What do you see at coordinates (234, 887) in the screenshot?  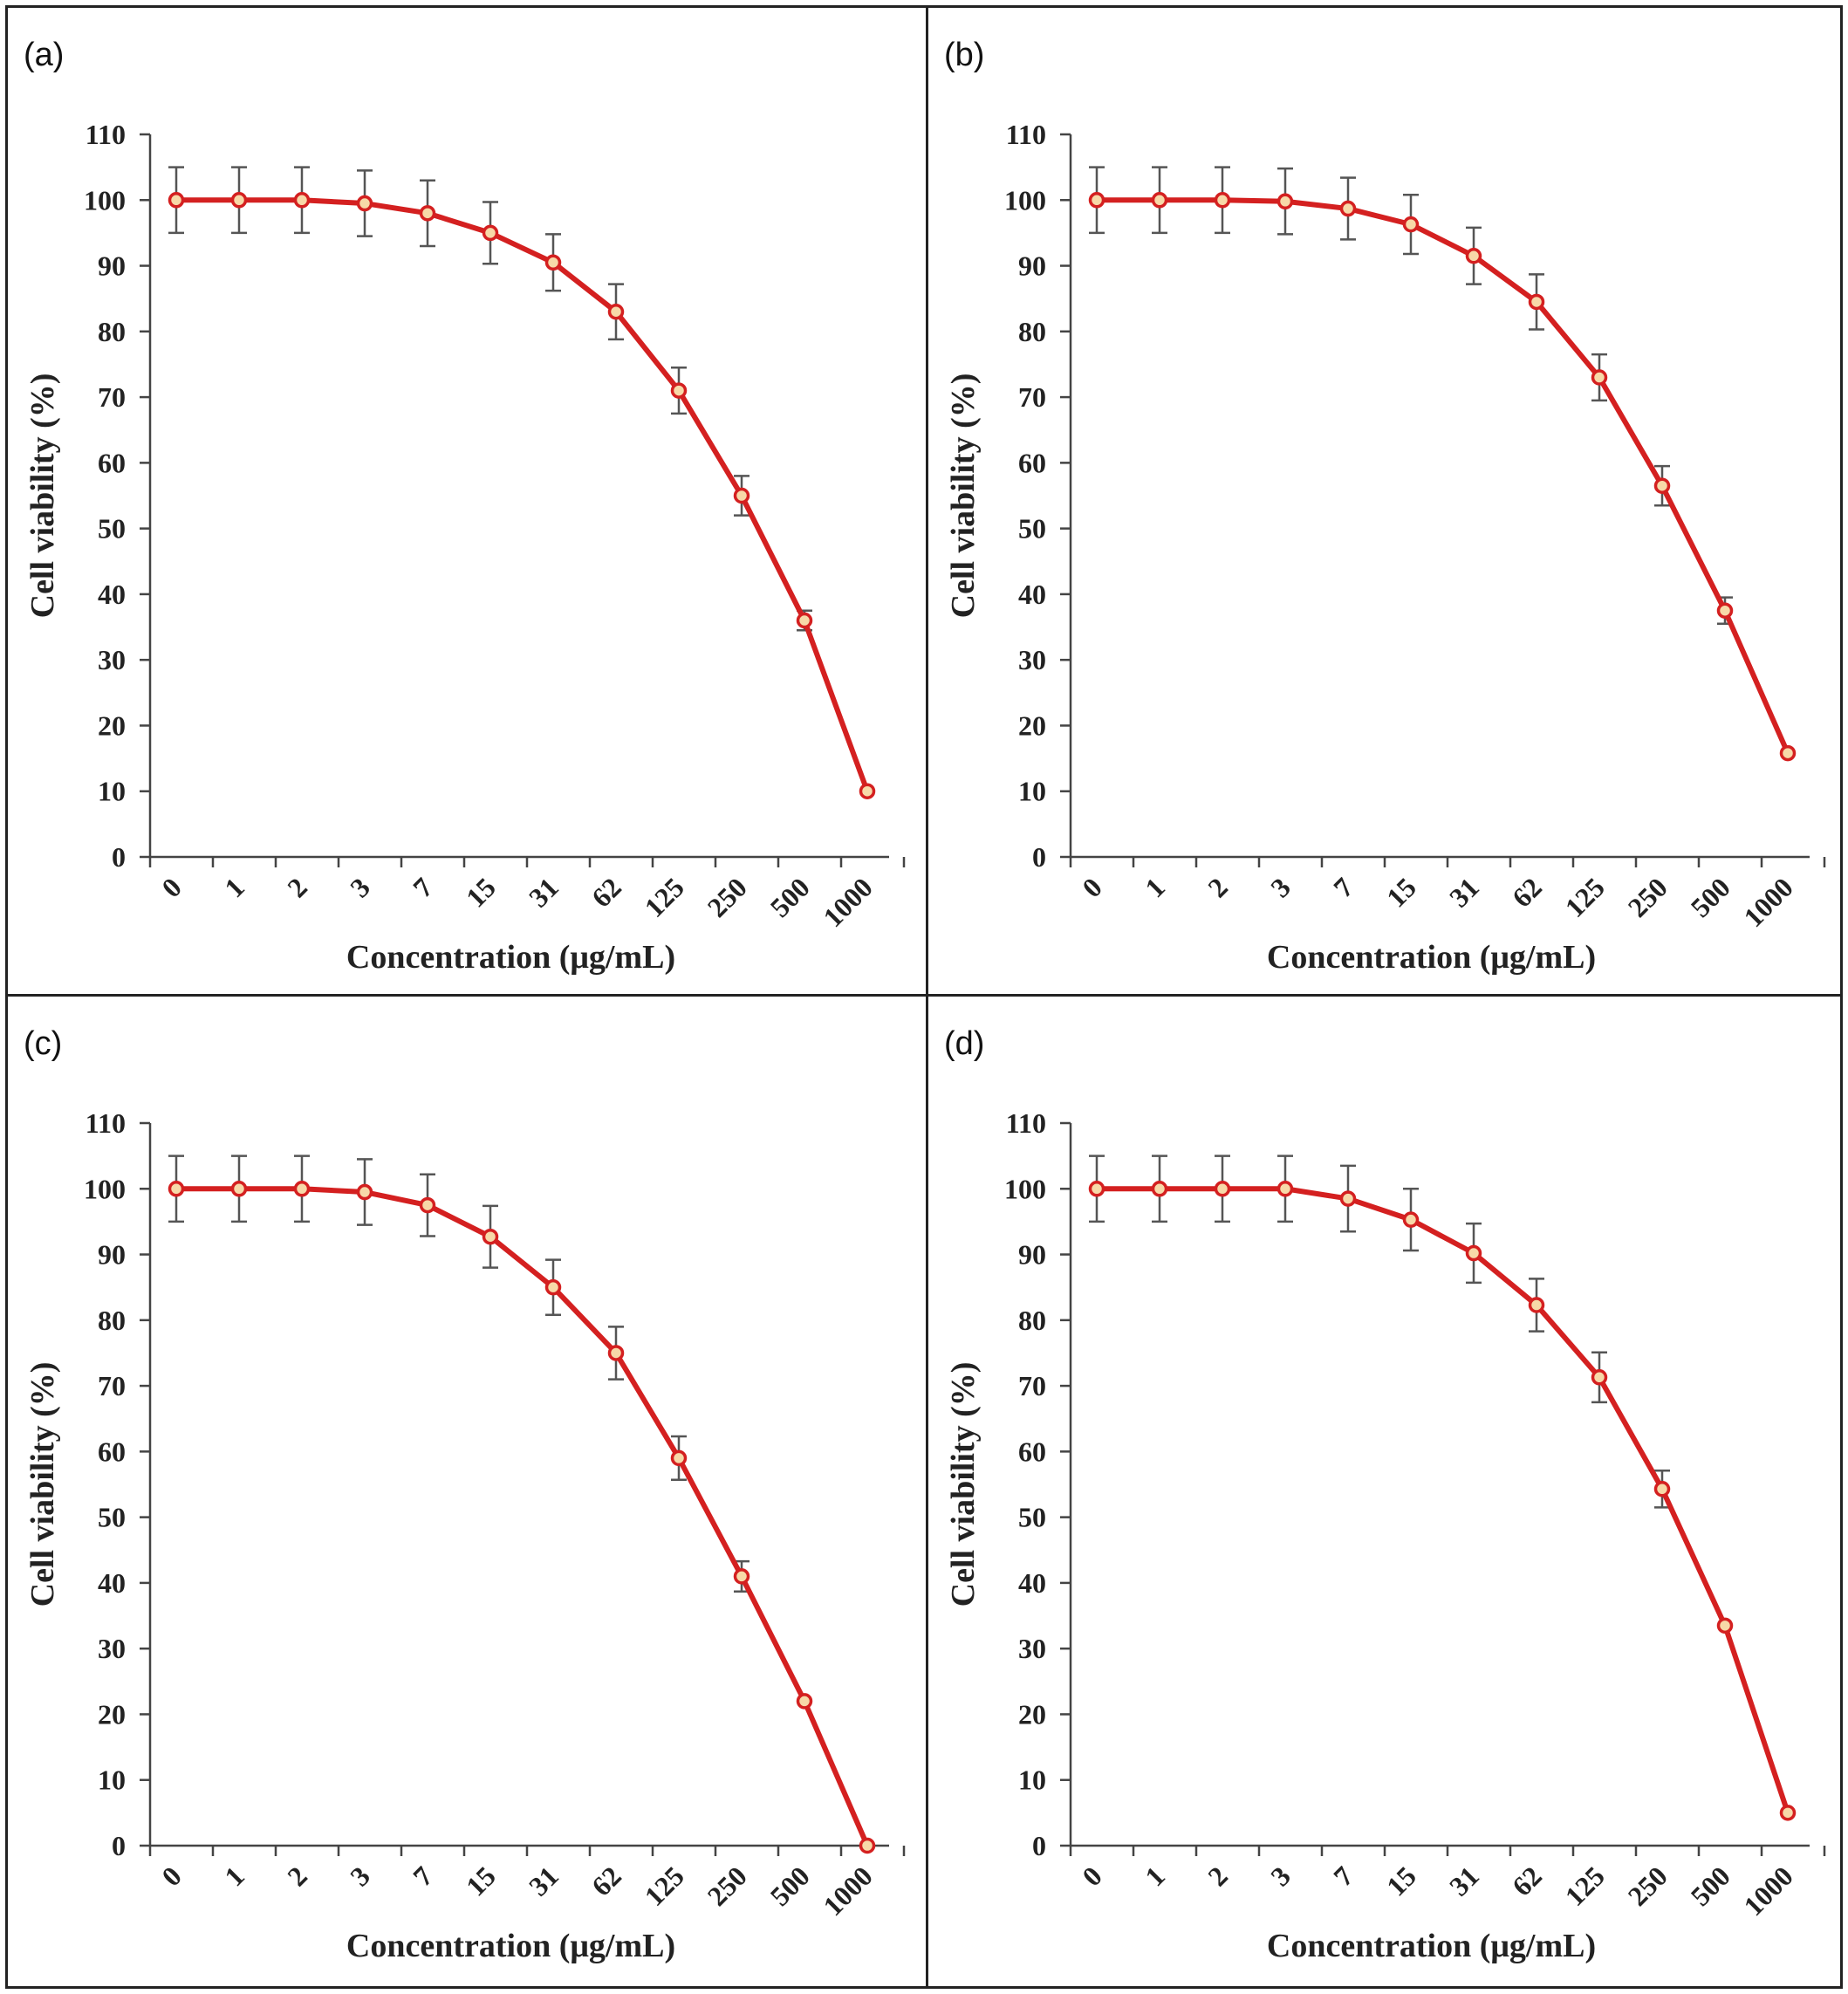 I see `x-tick-label: 1` at bounding box center [234, 887].